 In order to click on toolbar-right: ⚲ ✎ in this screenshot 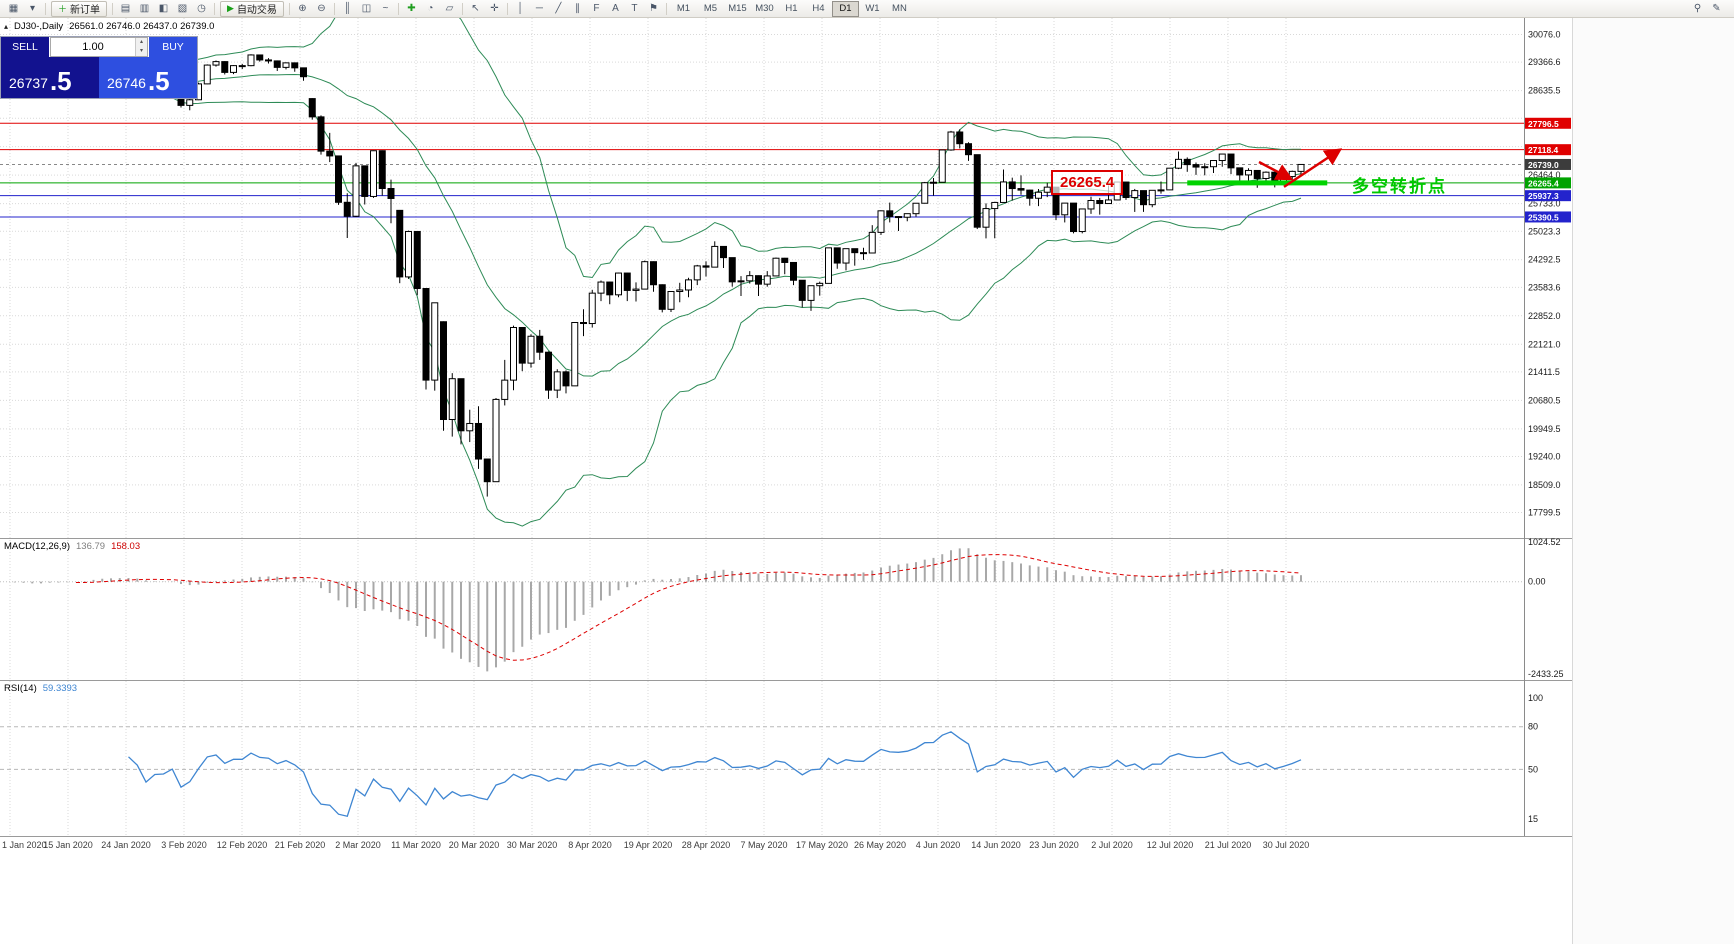, I will do `click(1709, 9)`.